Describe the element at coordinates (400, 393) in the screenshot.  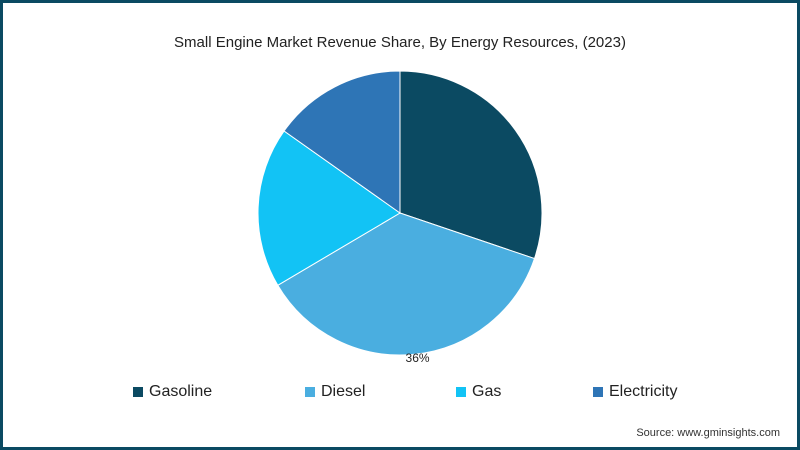
I see `legend: Gasoline Diesel Gas Electricity` at that location.